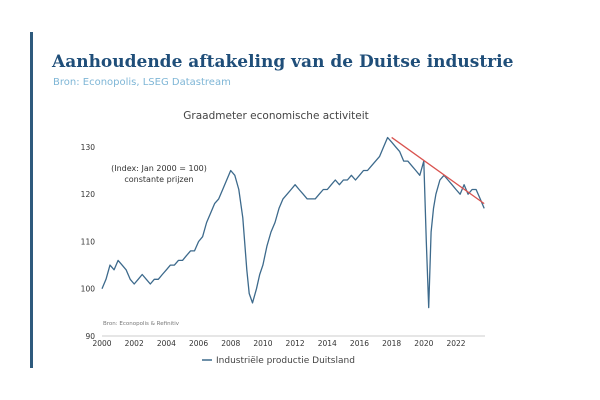 The height and width of the screenshot is (400, 600). I want to click on y-tick-label: 90, so click(90, 336).